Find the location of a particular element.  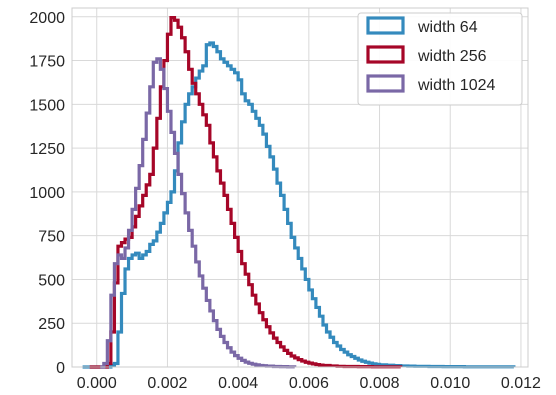

y-tick-label: 750 is located at coordinates (51, 237).